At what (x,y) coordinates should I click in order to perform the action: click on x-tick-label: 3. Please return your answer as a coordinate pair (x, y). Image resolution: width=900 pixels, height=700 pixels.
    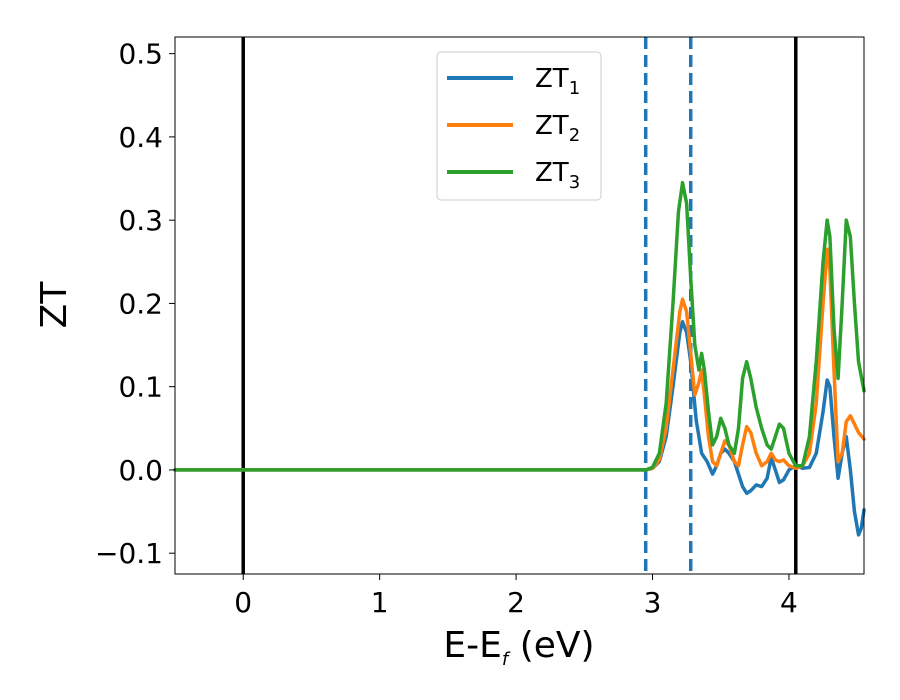
    Looking at the image, I should click on (653, 602).